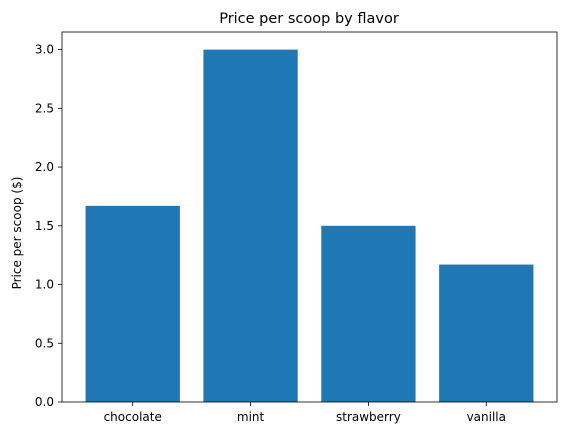 The image size is (567, 439). Describe the element at coordinates (44, 50) in the screenshot. I see `y-tick-label: 3.0` at that location.